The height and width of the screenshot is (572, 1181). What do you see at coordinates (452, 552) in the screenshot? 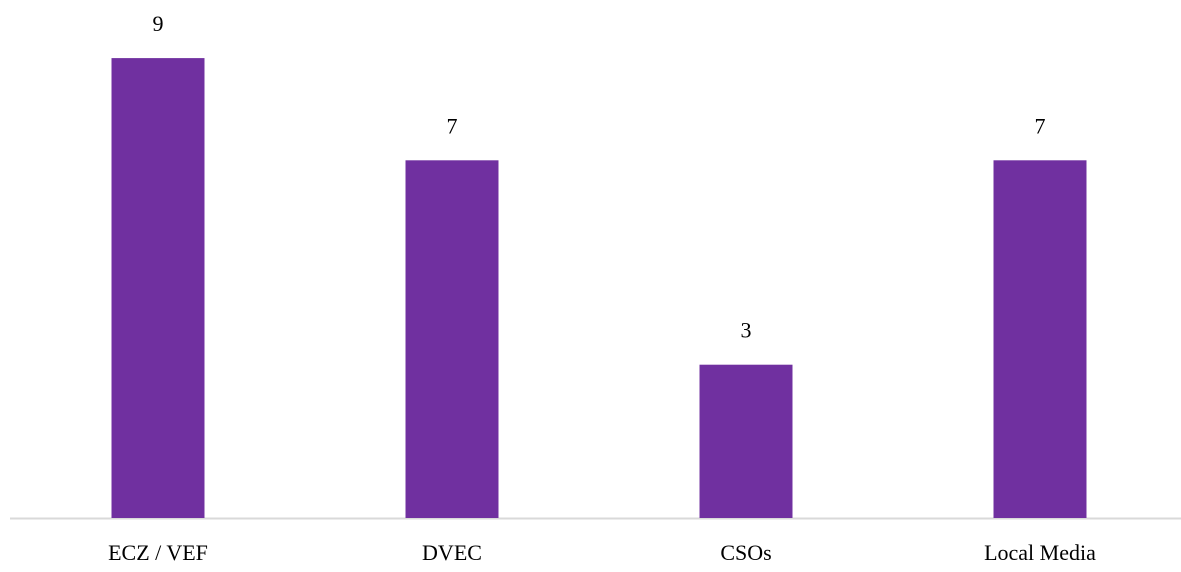
I see `x-tick-label: DVEC` at bounding box center [452, 552].